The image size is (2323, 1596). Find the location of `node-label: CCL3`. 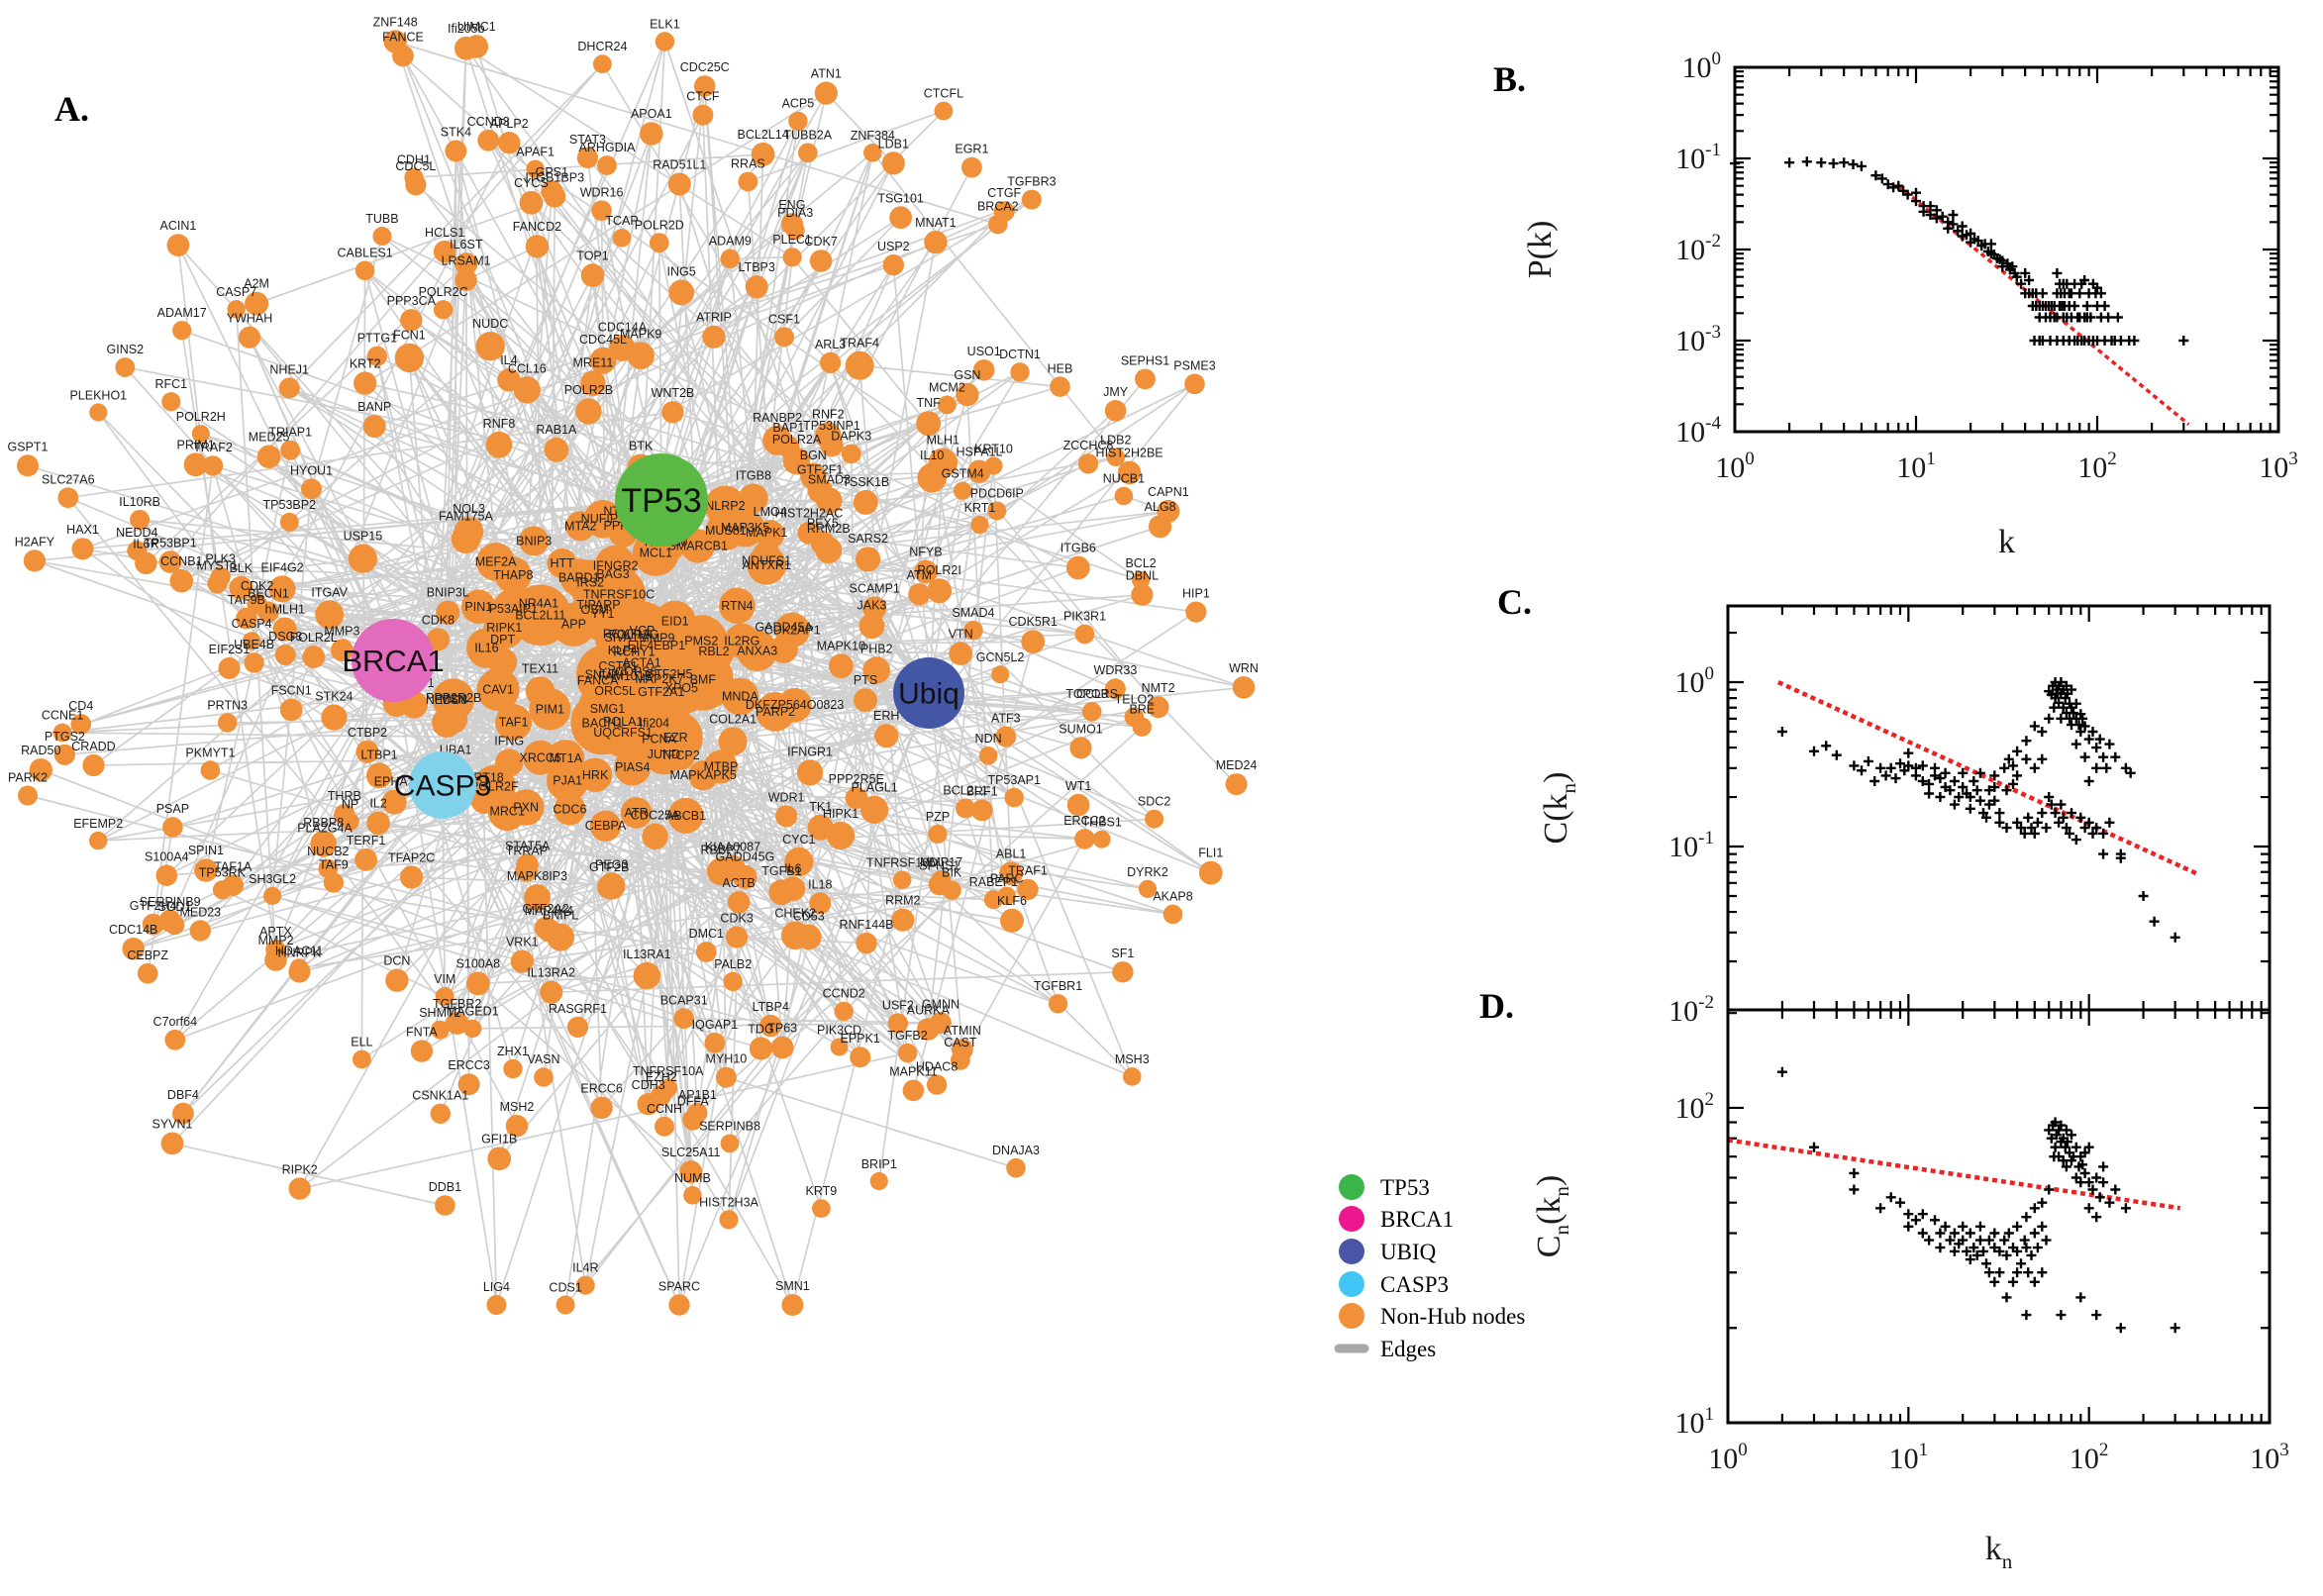

node-label: CCL3 is located at coordinates (1092, 694).